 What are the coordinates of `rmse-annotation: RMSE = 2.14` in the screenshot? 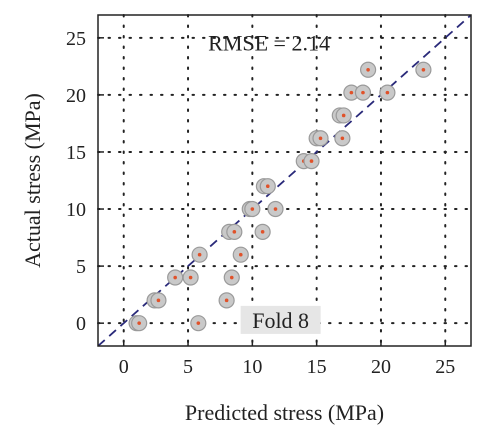 It's located at (269, 42).